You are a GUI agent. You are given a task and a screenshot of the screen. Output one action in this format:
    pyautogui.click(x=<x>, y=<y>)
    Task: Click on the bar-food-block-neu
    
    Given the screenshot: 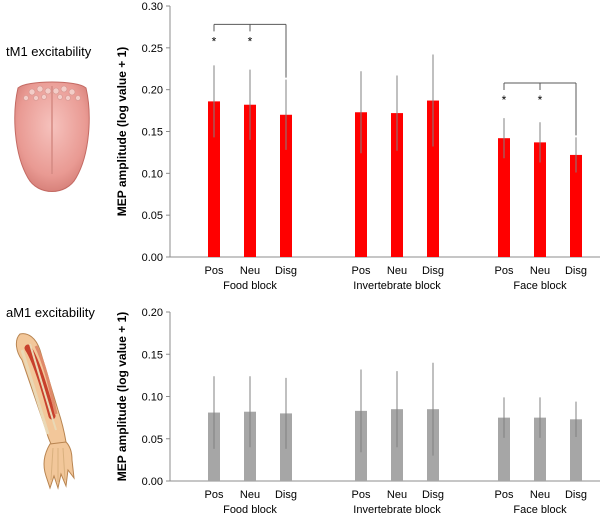 What is the action you would take?
    pyautogui.click(x=250, y=180)
    